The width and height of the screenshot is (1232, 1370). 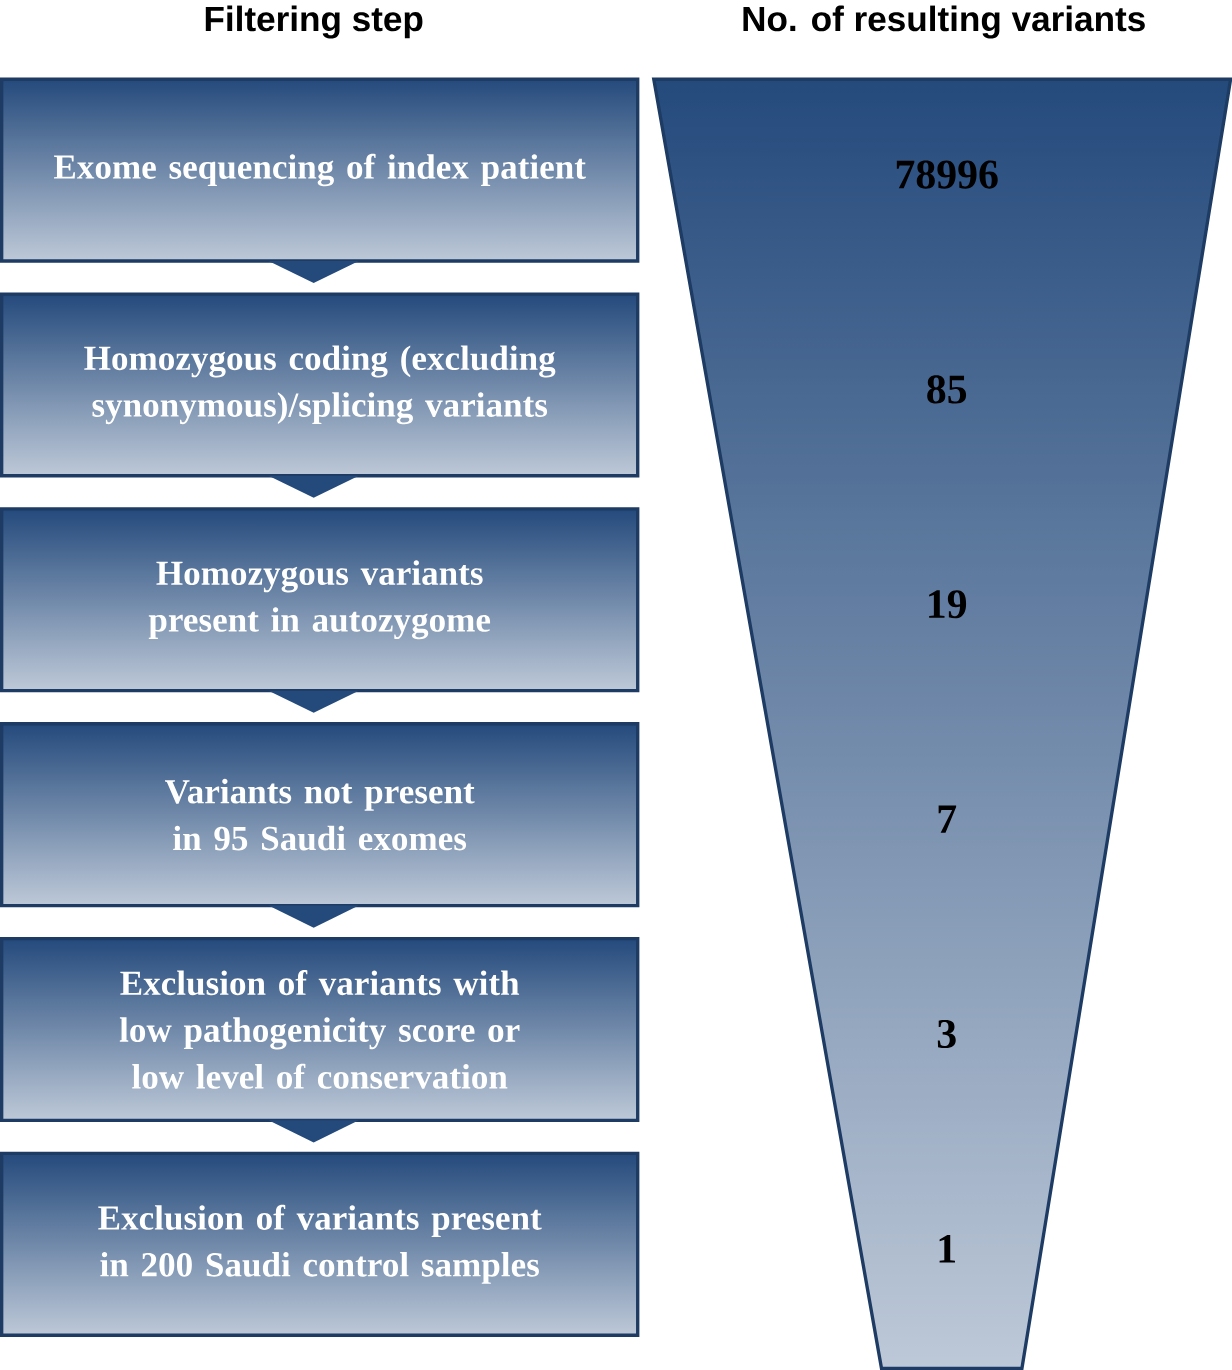 I want to click on text: No. of resulting variants, so click(x=944, y=22).